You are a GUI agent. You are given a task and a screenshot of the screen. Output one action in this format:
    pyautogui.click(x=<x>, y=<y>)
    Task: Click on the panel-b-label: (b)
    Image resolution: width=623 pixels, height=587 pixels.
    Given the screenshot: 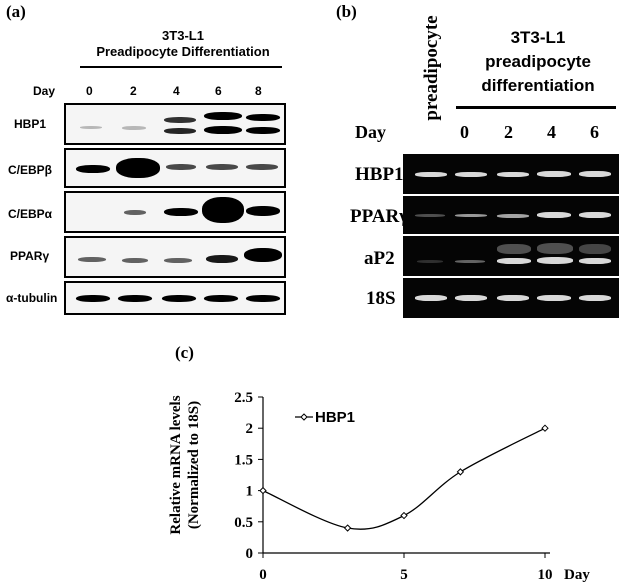 What is the action you would take?
    pyautogui.click(x=346, y=11)
    